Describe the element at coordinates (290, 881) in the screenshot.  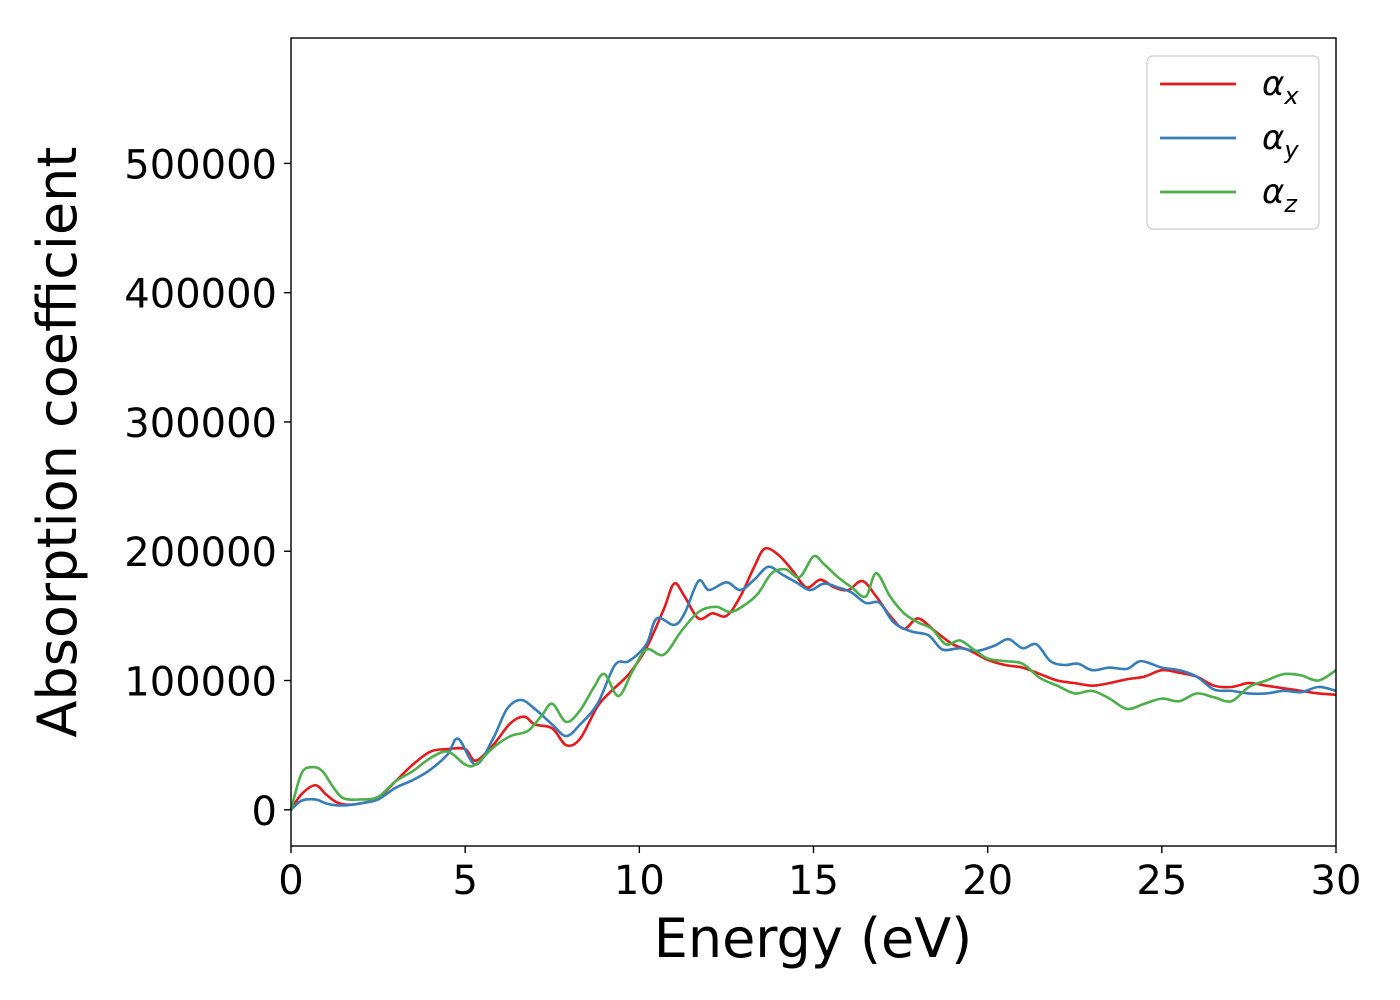
I see `x-tick-label: 0` at that location.